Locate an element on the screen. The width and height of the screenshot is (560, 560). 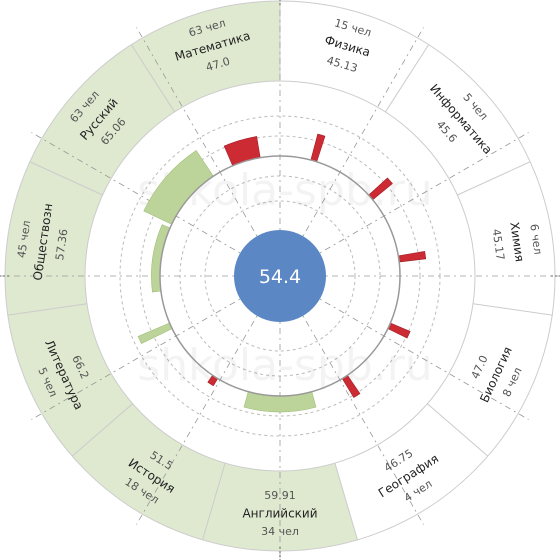
grid-circle is located at coordinates (280, 276).